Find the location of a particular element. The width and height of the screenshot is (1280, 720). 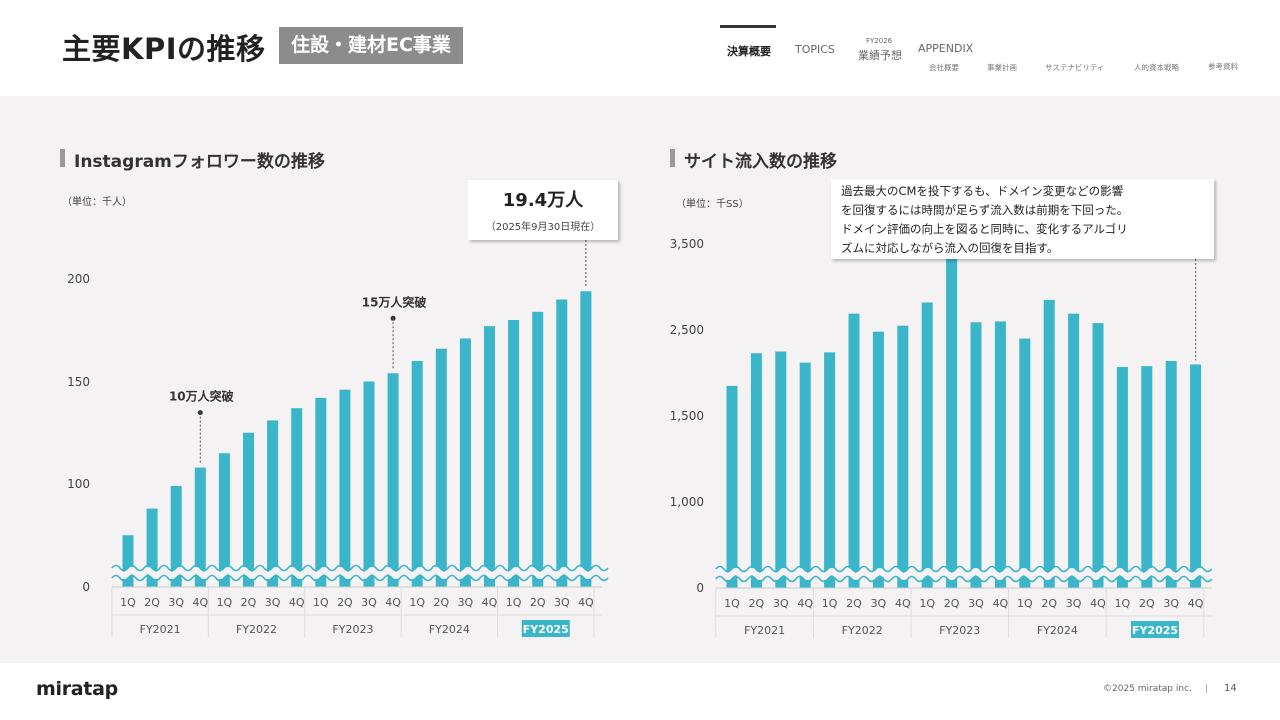

nav-appendix: APPENDIX is located at coordinates (946, 48).